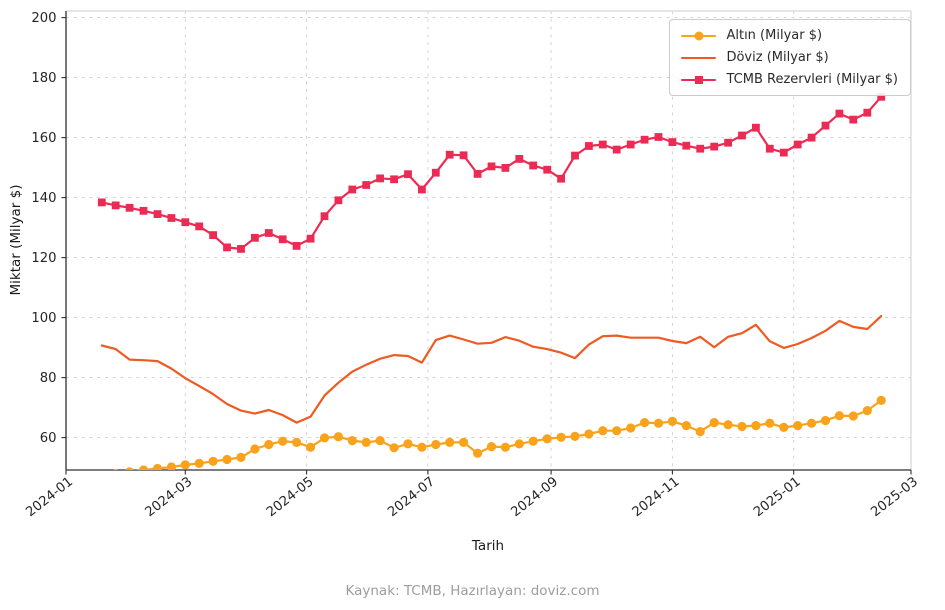  What do you see at coordinates (43, 138) in the screenshot?
I see `y-tick-label: 160` at bounding box center [43, 138].